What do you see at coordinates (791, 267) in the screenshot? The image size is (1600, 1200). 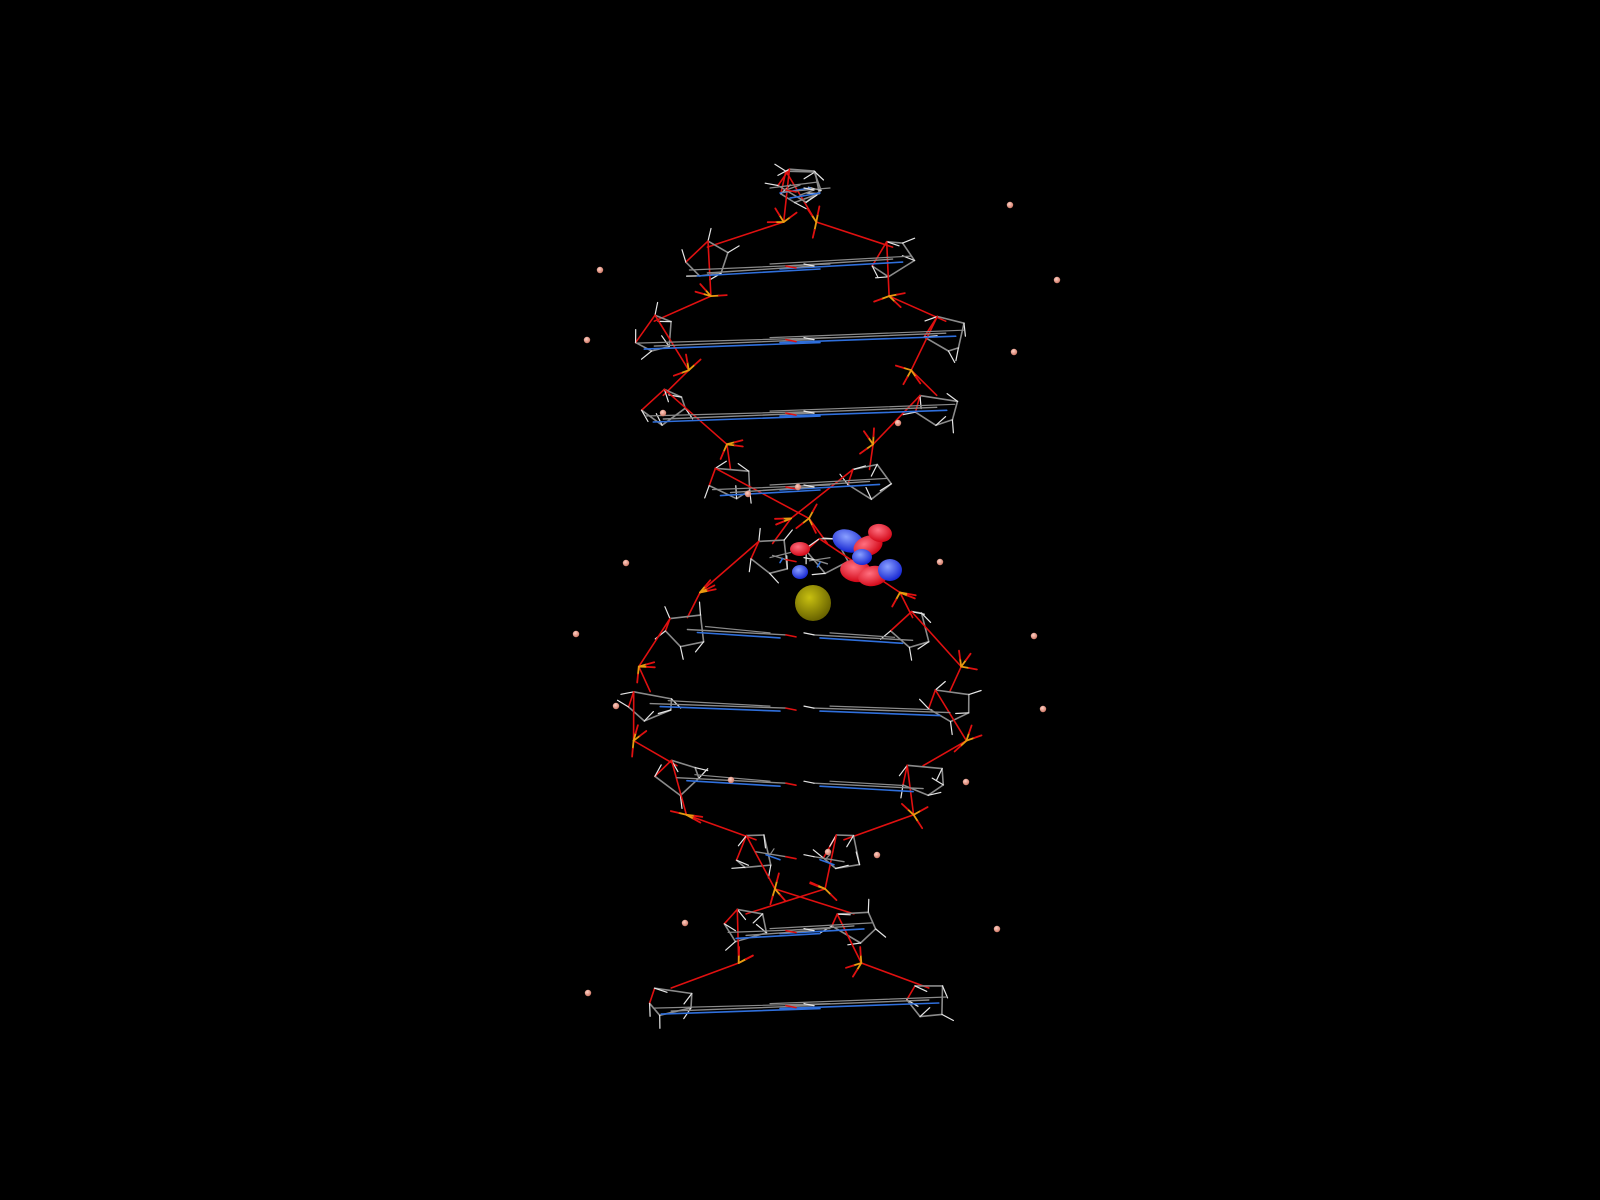 I see `base-oxygen-bond` at bounding box center [791, 267].